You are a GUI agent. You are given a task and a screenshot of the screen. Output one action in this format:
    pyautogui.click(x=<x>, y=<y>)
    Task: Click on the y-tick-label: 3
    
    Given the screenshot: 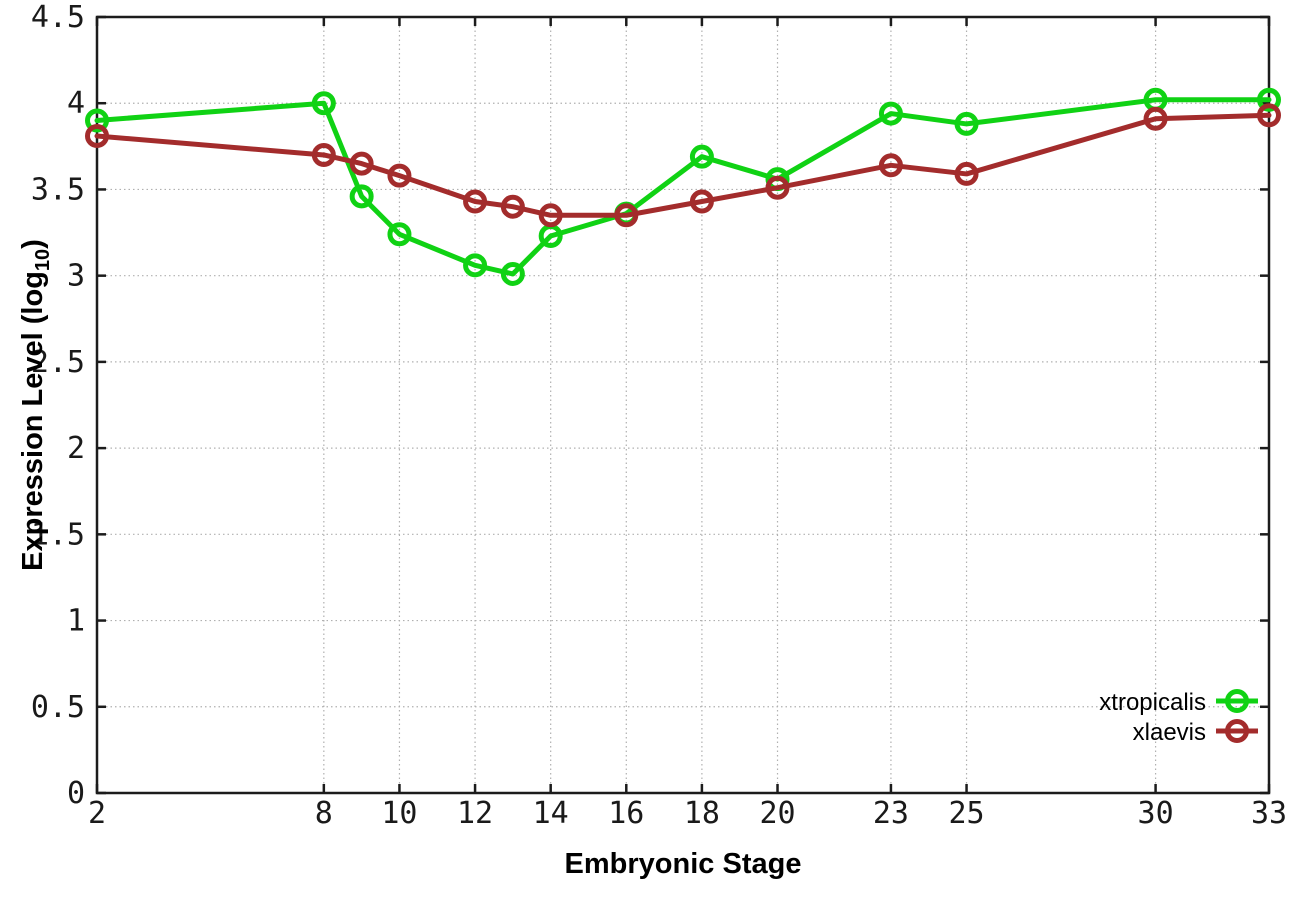 What is the action you would take?
    pyautogui.click(x=76, y=276)
    